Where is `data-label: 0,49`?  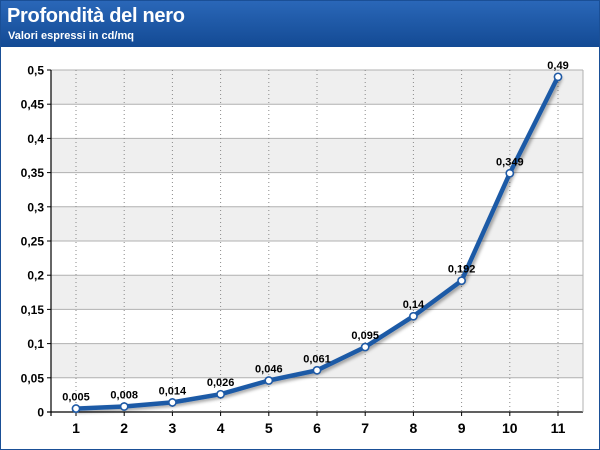 data-label: 0,49 is located at coordinates (557, 66).